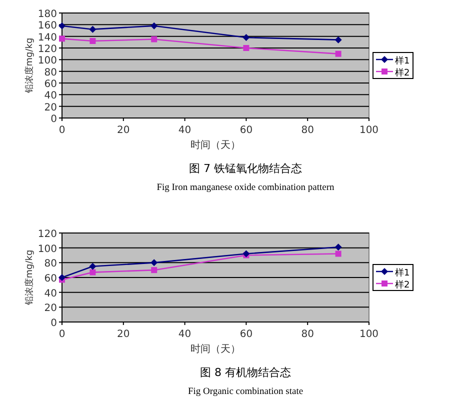  What do you see at coordinates (47, 26) in the screenshot?
I see `y-tick-label: 160` at bounding box center [47, 26].